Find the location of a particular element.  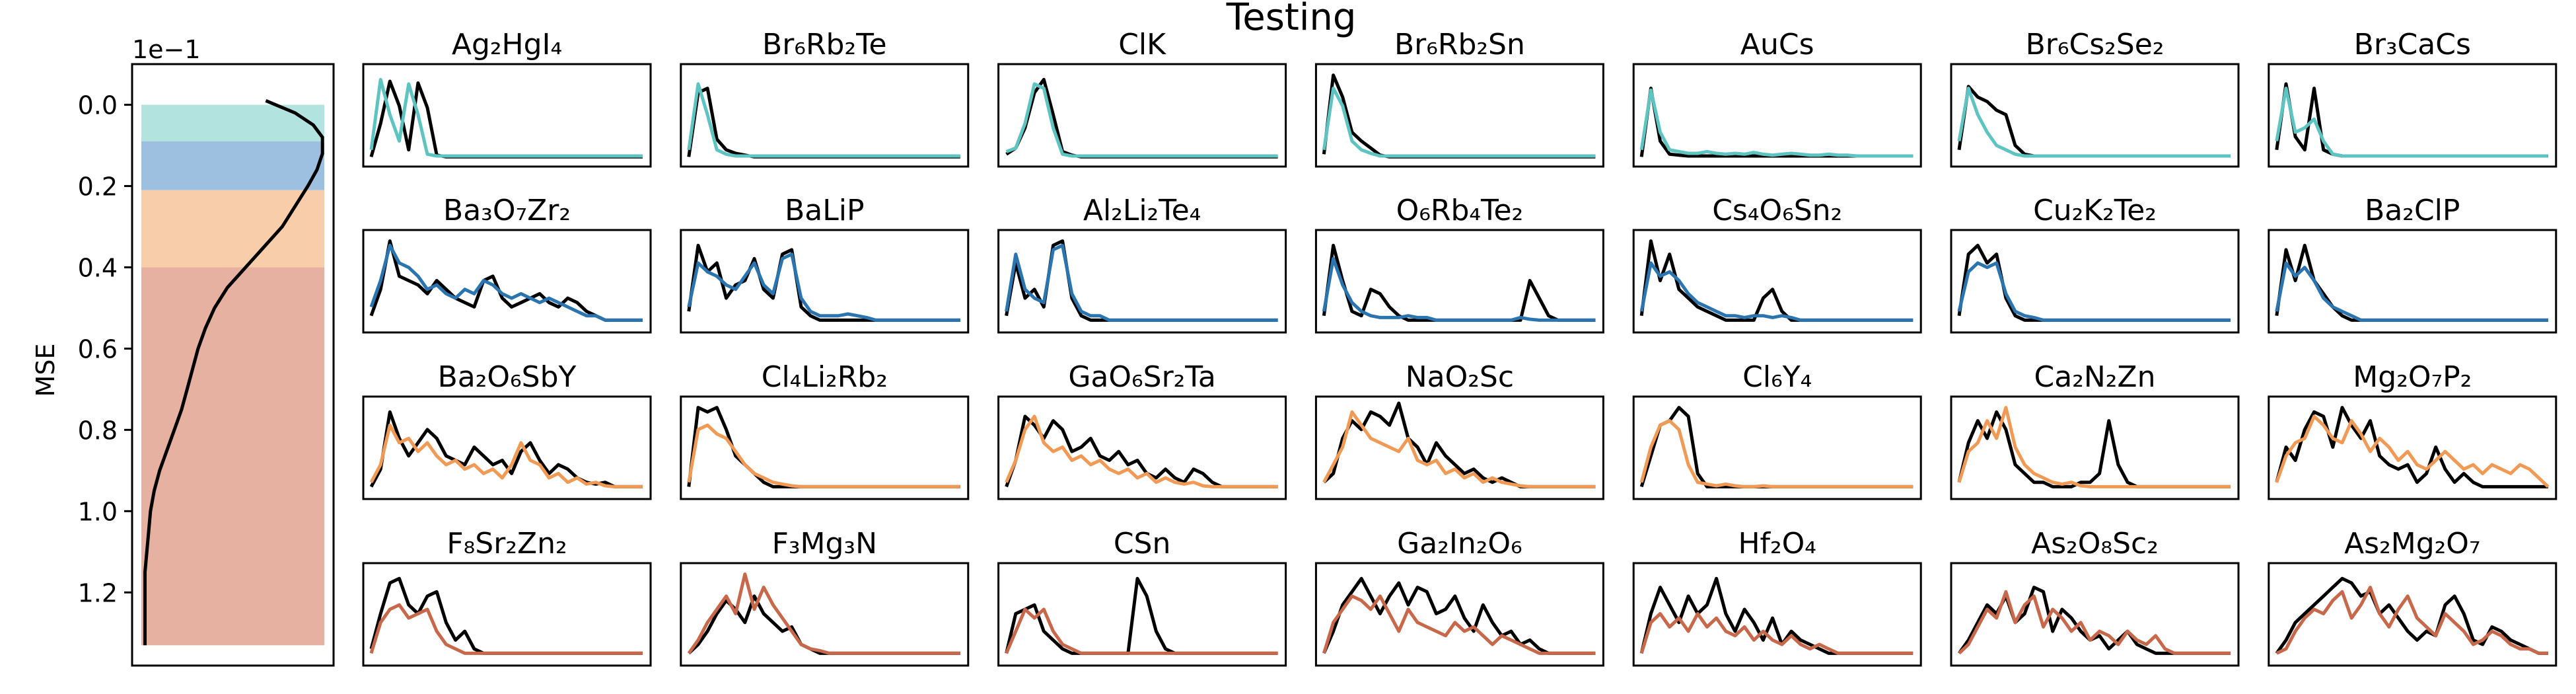

spectrum-subplot: Br₆Cs₂Se₂ is located at coordinates (2095, 98).